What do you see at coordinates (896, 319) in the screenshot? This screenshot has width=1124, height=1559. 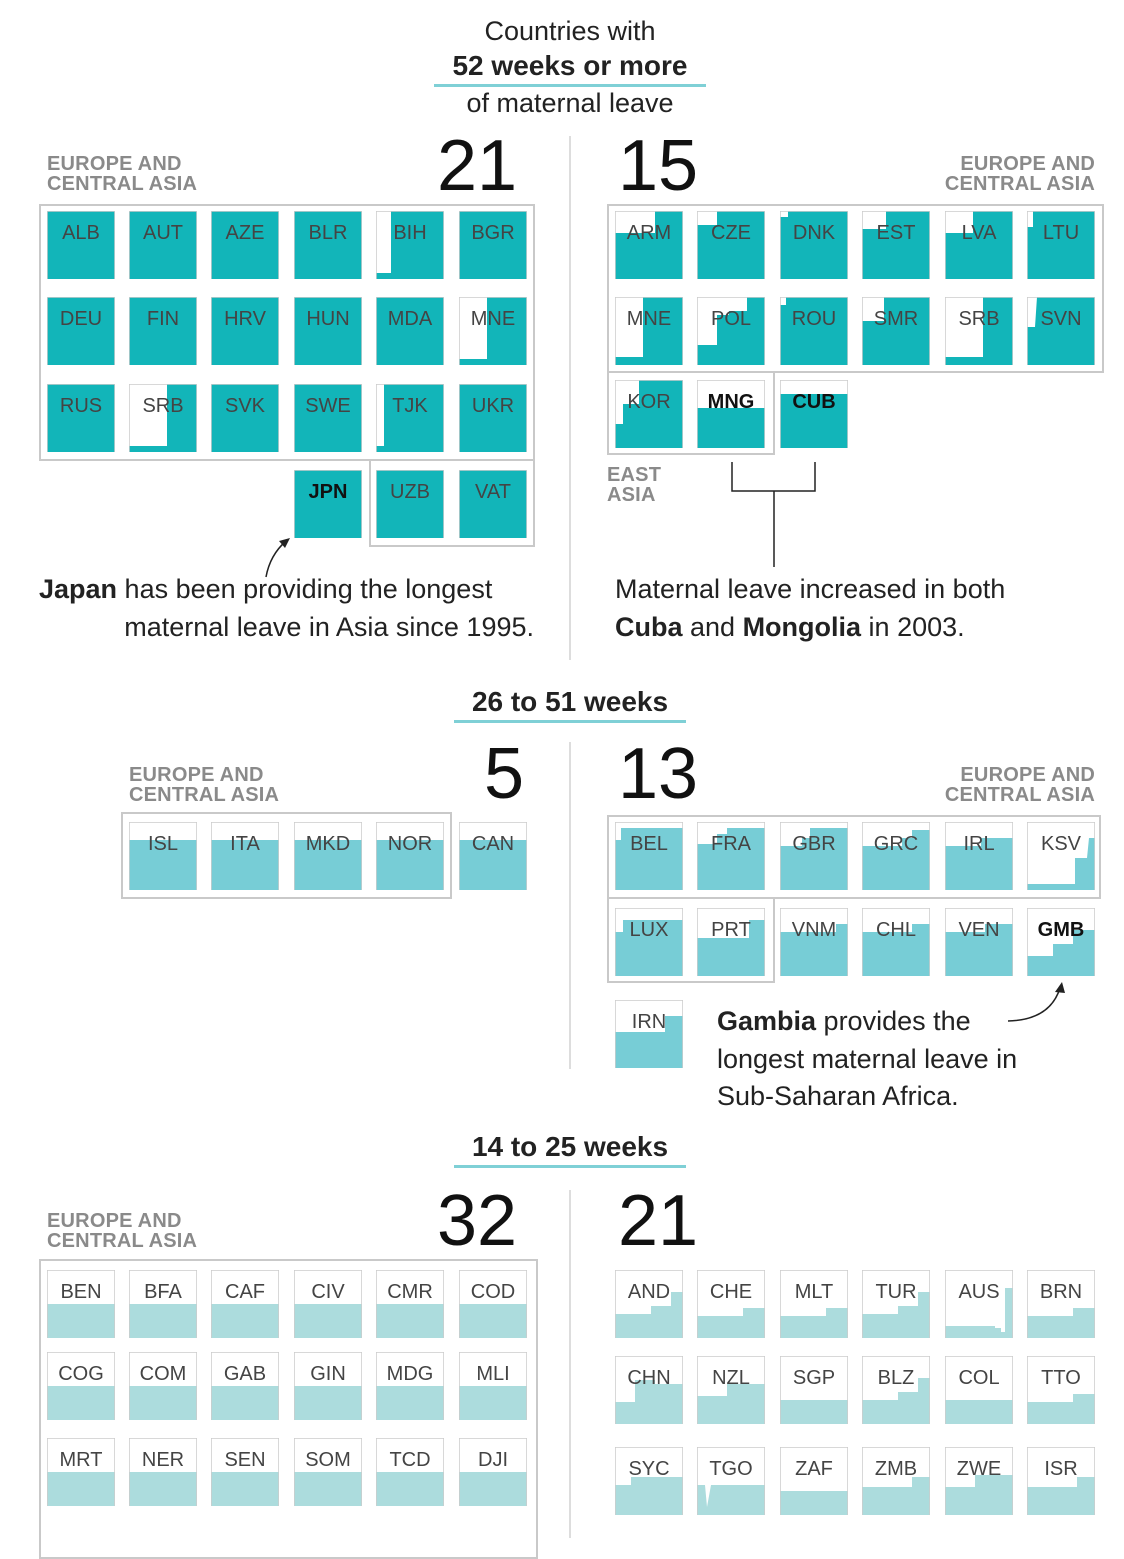 I see `country-code: SMR` at bounding box center [896, 319].